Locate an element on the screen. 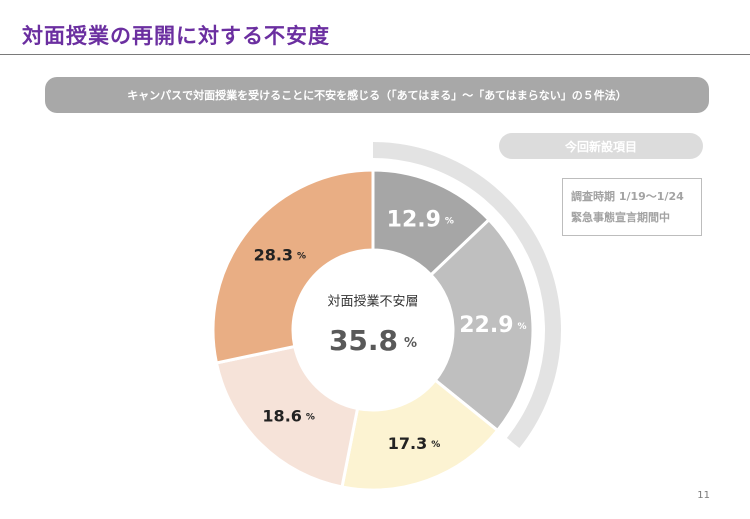 This screenshot has height=519, width=750. slice-label-1: 12.9% is located at coordinates (420, 219).